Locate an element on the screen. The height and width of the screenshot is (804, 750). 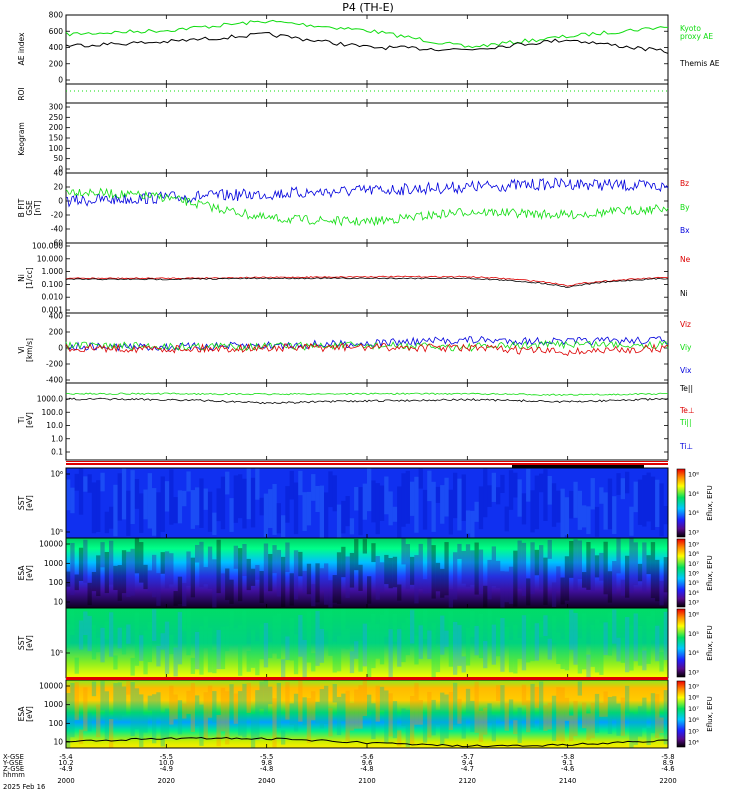
esa-ion-colorbar-tick: 10⁴ is located at coordinates (693, 743).